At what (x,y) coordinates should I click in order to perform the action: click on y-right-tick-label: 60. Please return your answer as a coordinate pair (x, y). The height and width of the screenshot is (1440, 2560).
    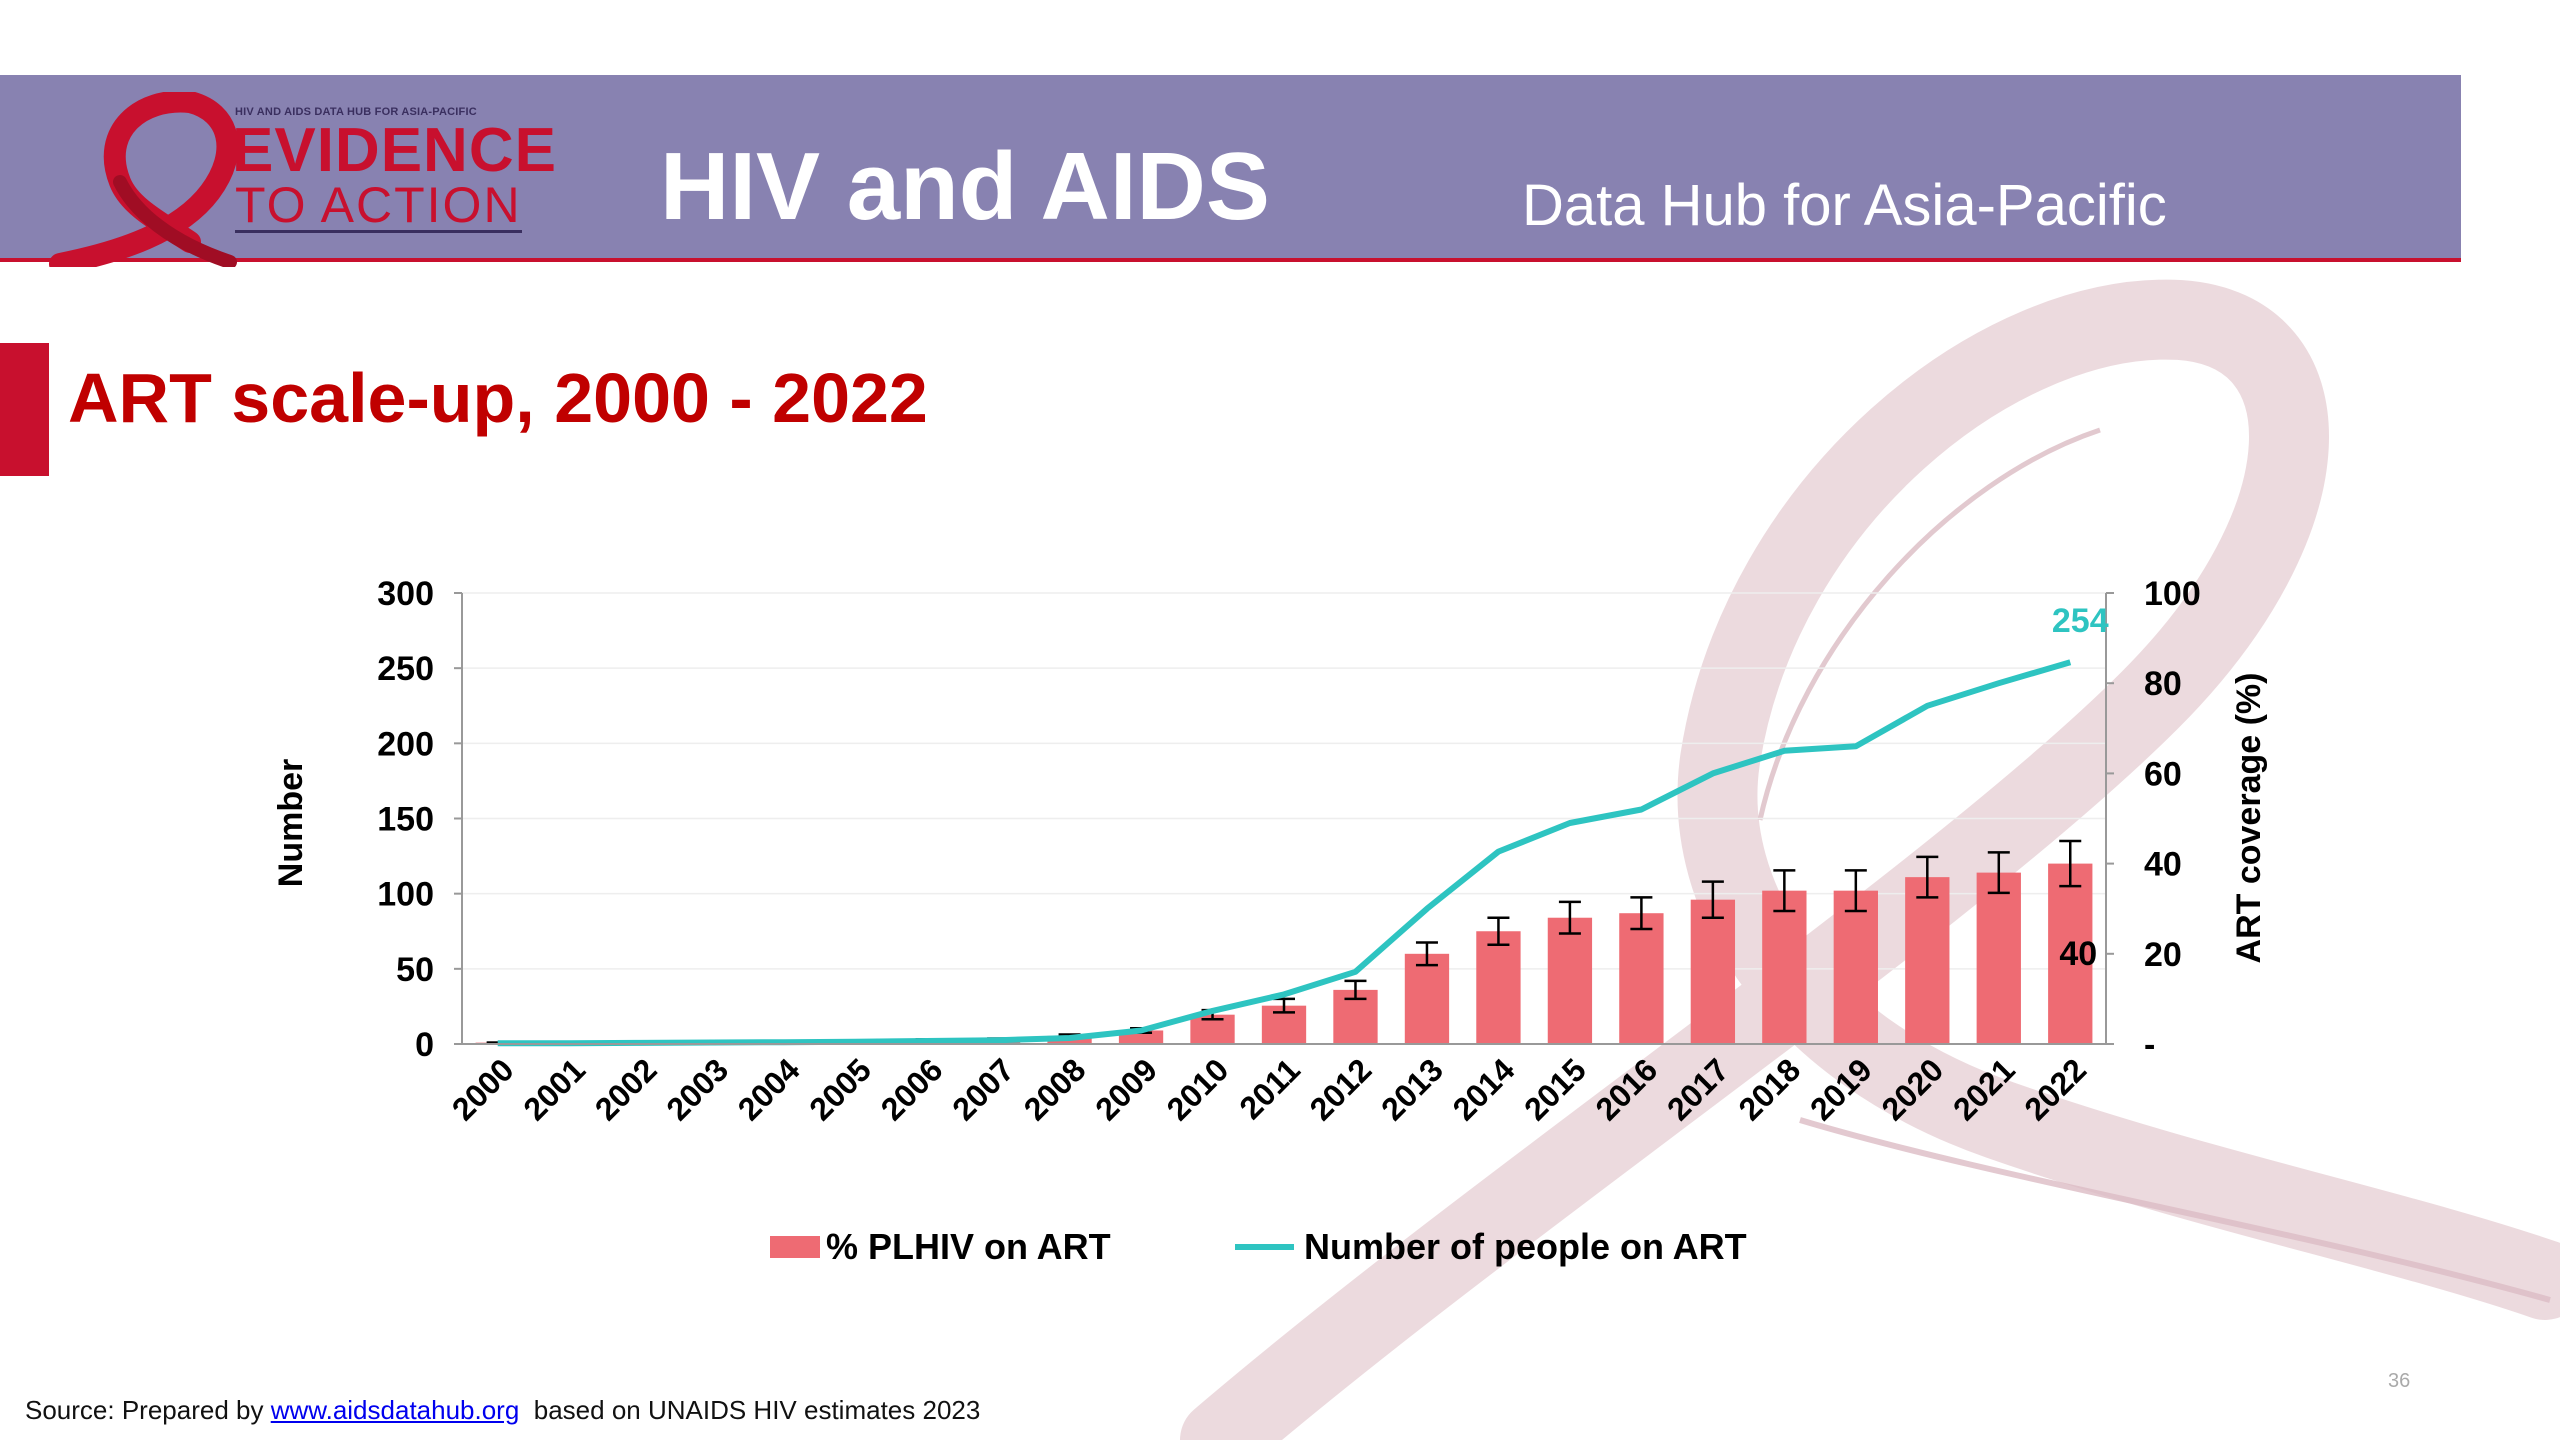
    Looking at the image, I should click on (2163, 774).